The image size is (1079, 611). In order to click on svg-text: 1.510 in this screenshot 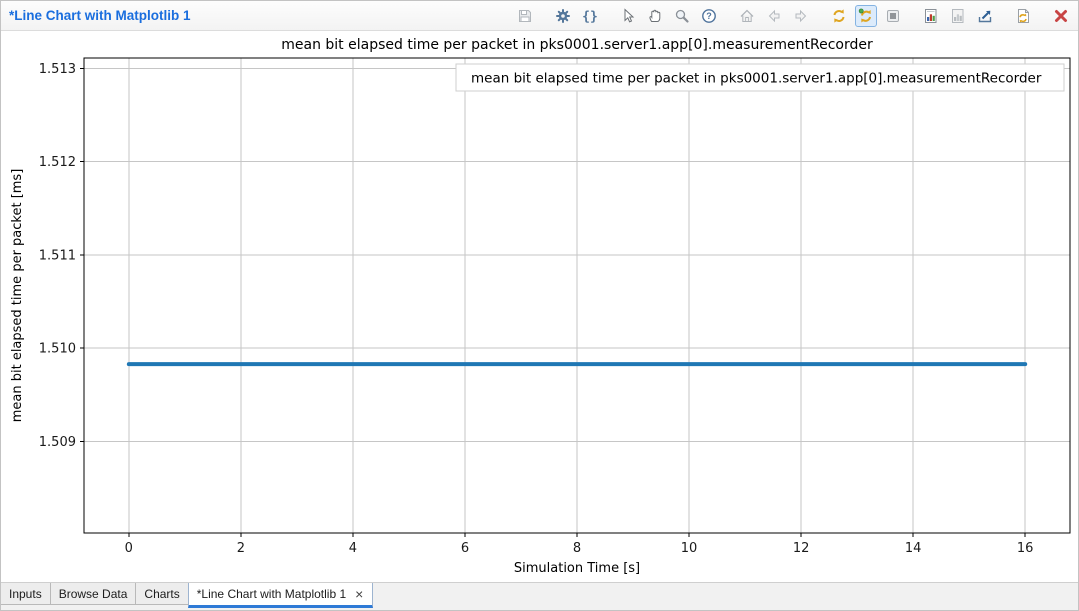, I will do `click(57, 349)`.